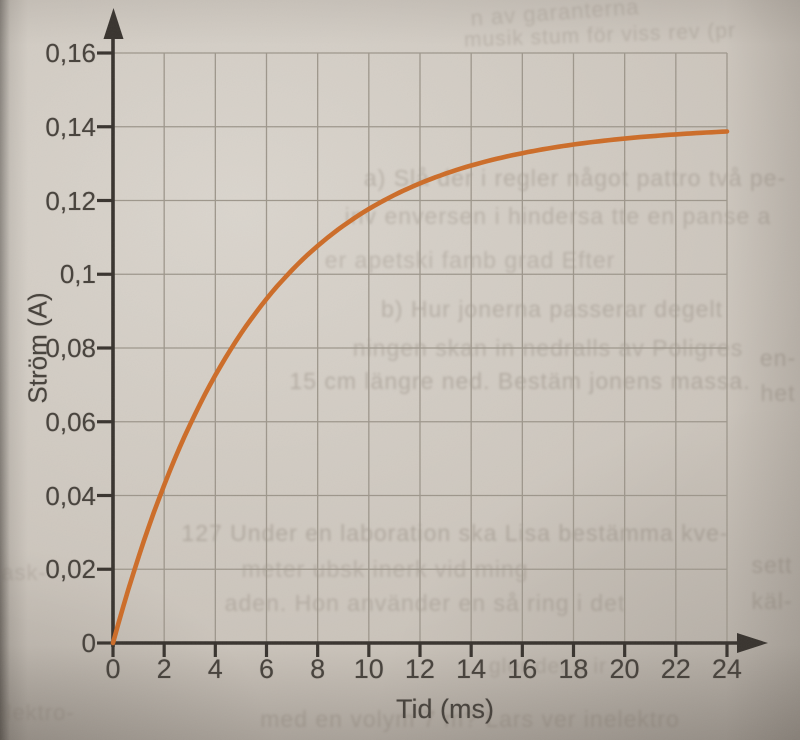  I want to click on x-tick-label: 6, so click(266, 669).